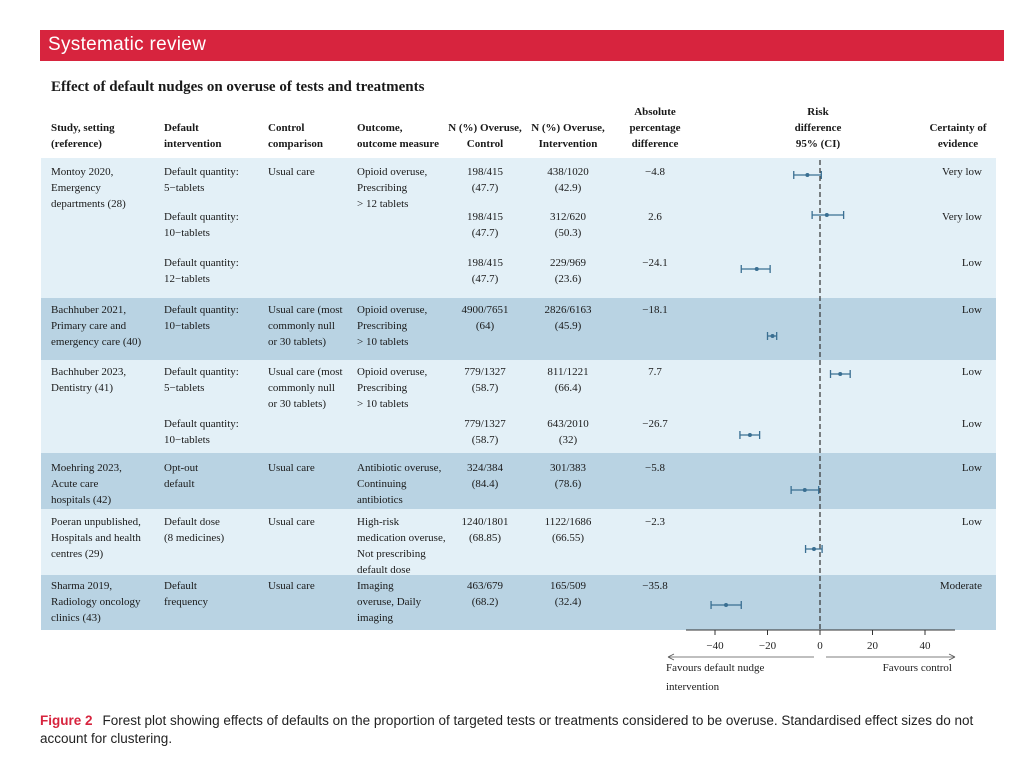 This screenshot has width=1026, height=772. What do you see at coordinates (522, 45) in the screenshot?
I see `section-banner: Systematic review` at bounding box center [522, 45].